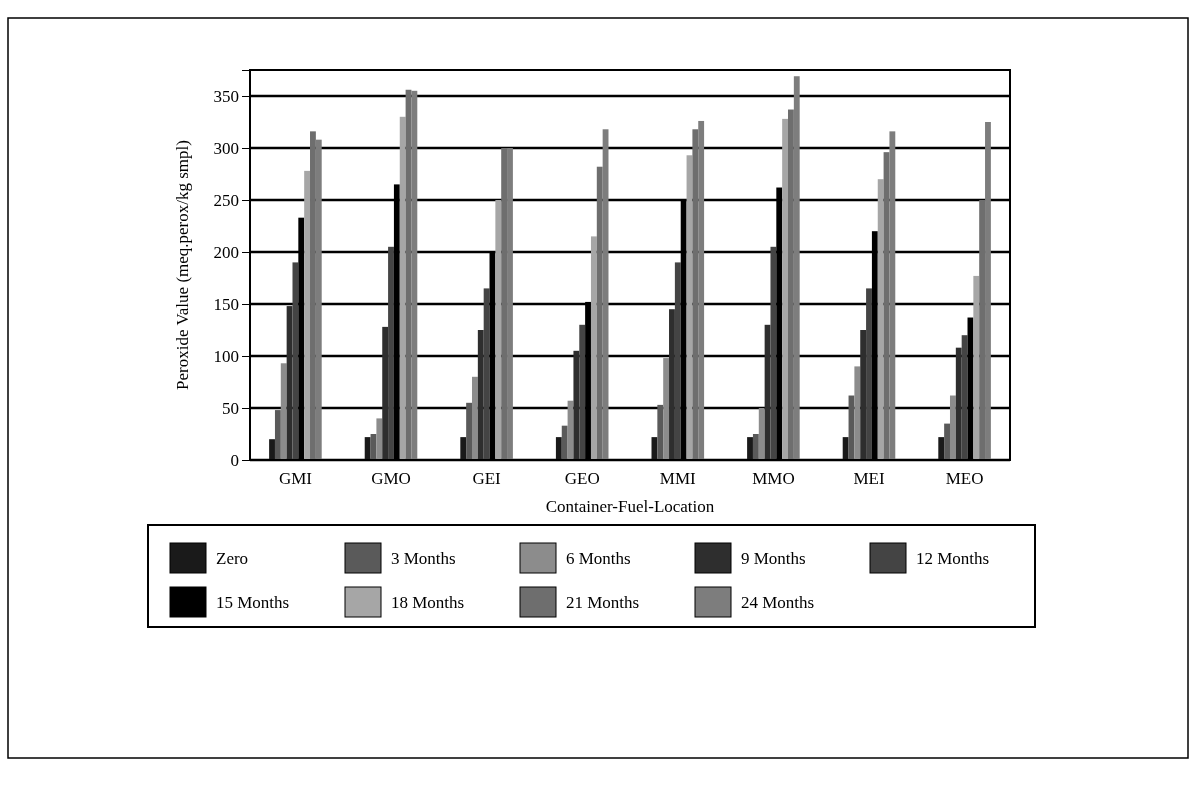 The height and width of the screenshot is (786, 1193). What do you see at coordinates (391, 479) in the screenshot?
I see `x-tick-label: GMO` at bounding box center [391, 479].